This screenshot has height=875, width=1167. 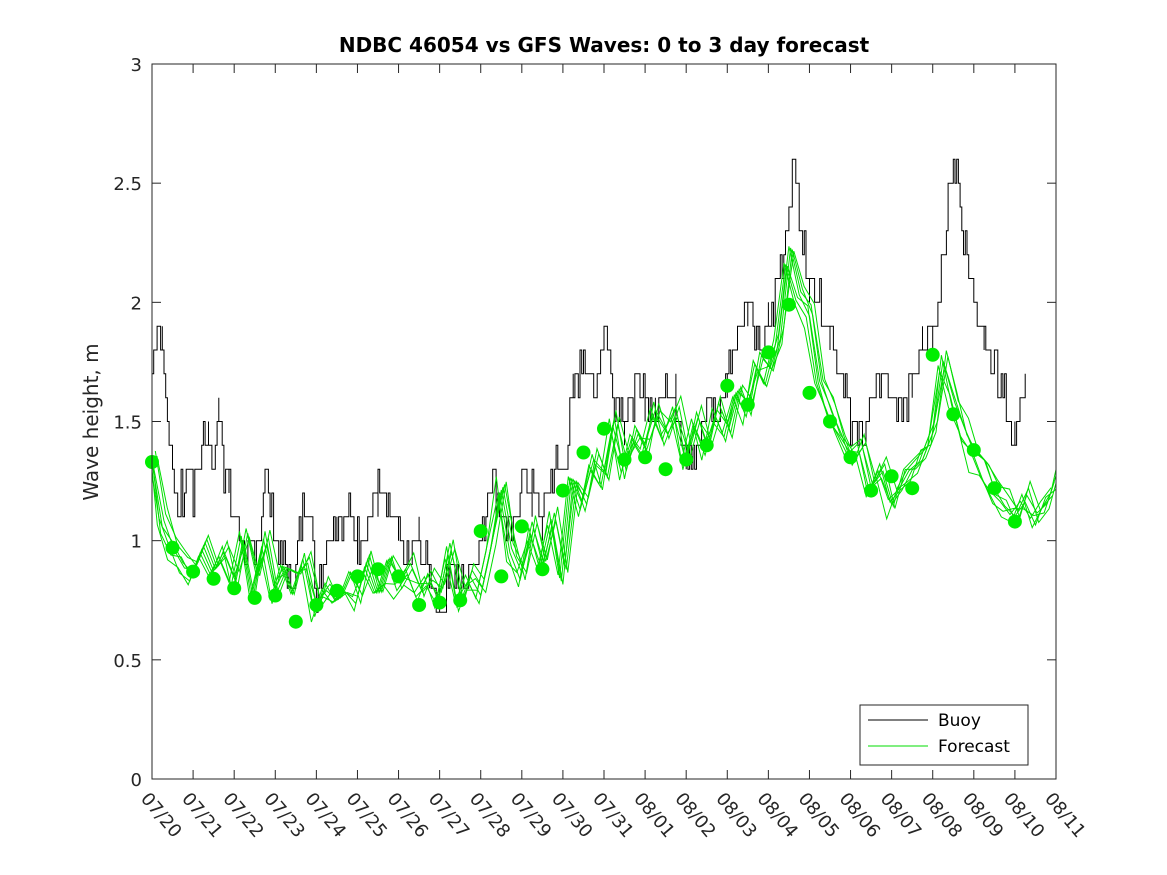 What do you see at coordinates (136, 780) in the screenshot?
I see `y-tick-label: 0` at bounding box center [136, 780].